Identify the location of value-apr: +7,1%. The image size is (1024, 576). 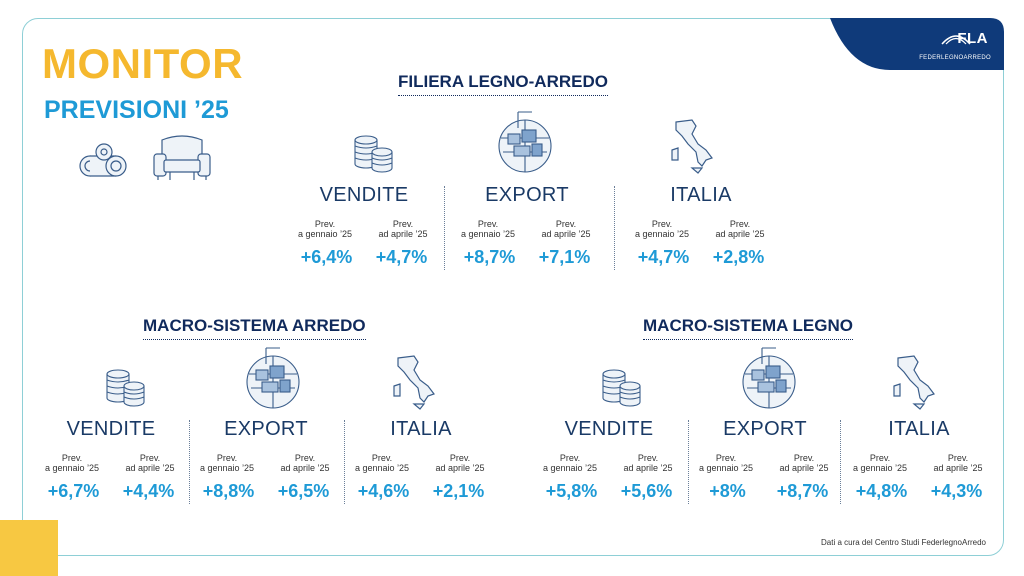
(564, 257).